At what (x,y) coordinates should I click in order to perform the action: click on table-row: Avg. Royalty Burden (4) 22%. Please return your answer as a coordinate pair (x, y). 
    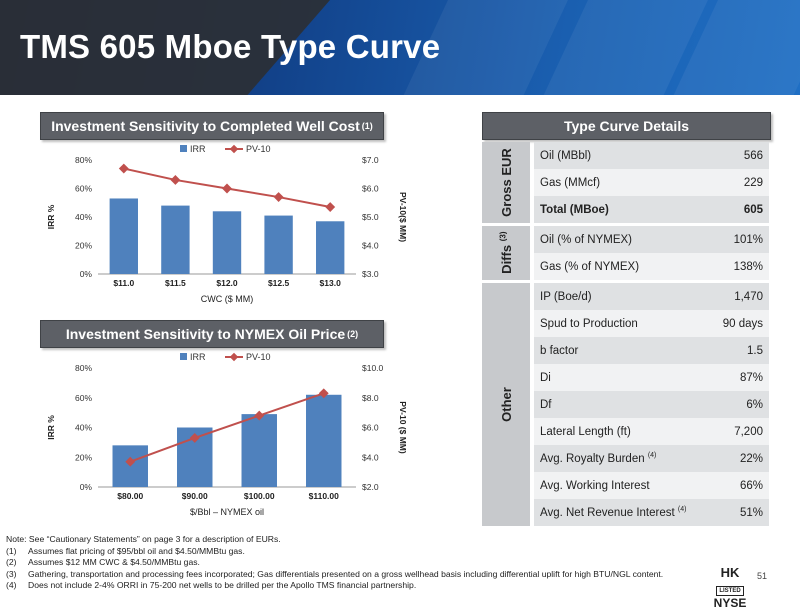
    Looking at the image, I should click on (651, 458).